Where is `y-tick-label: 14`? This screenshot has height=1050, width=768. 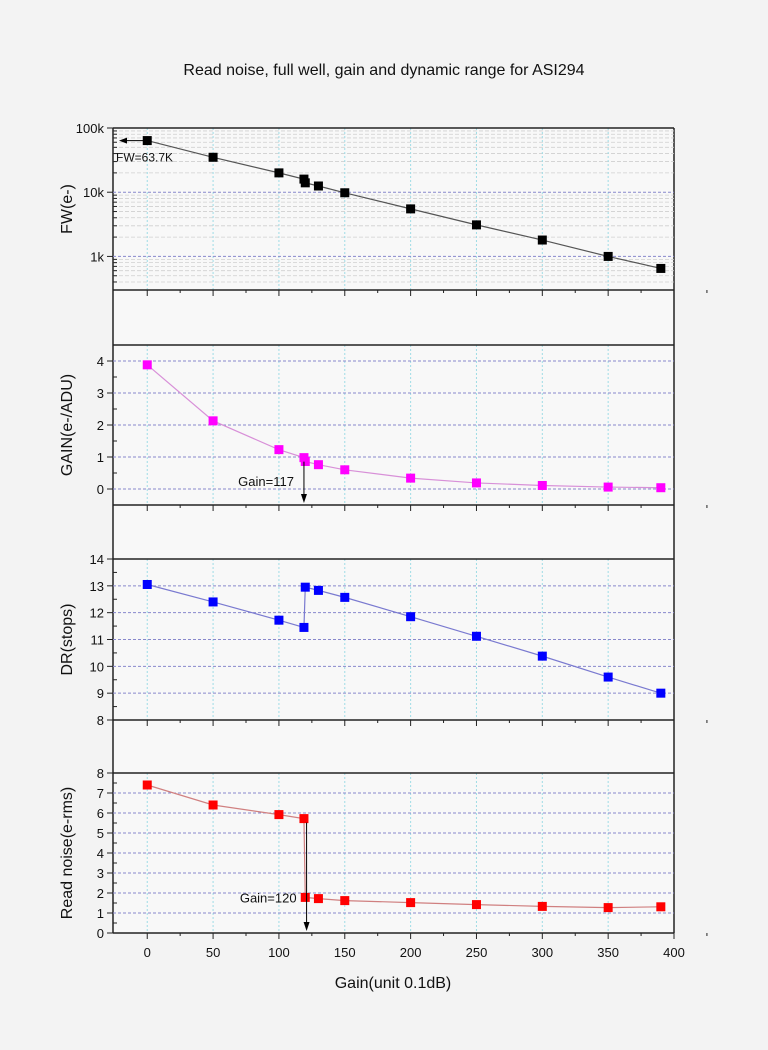
y-tick-label: 14 is located at coordinates (97, 559).